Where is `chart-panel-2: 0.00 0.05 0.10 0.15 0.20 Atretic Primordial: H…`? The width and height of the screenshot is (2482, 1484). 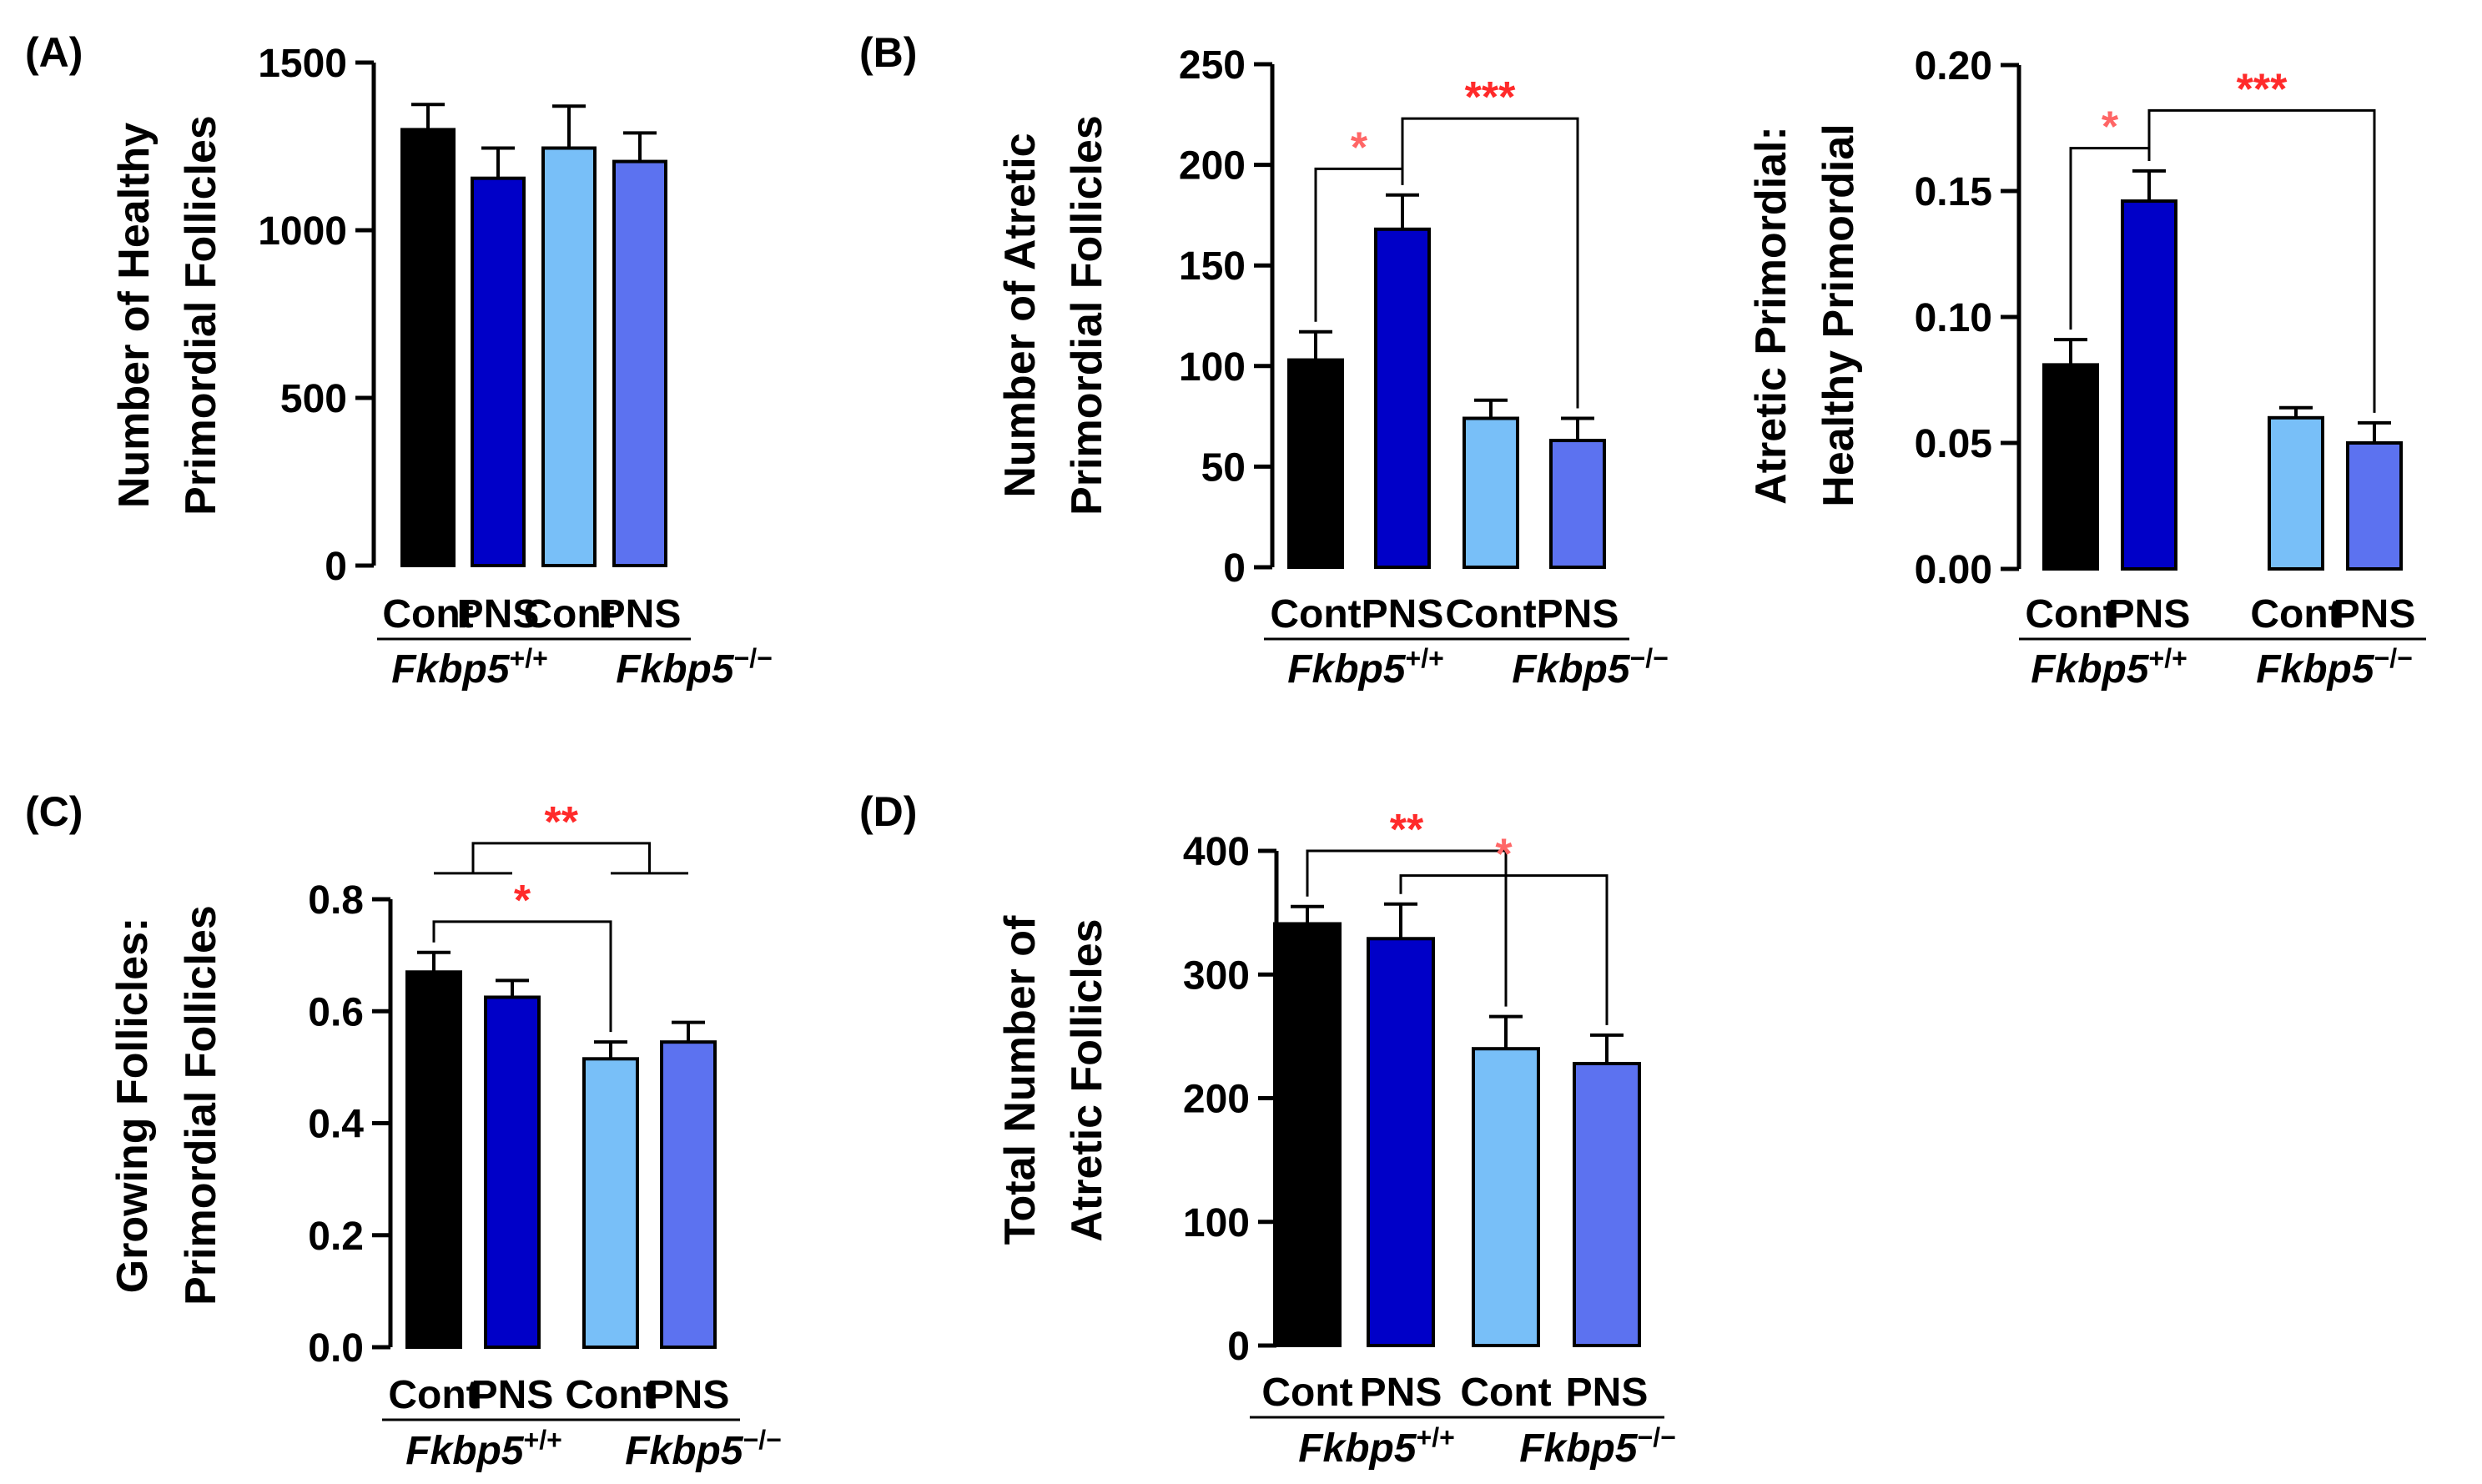
chart-panel-2: 0.00 0.05 0.10 0.15 0.20 Atretic Primordial: H… is located at coordinates (2086, 368).